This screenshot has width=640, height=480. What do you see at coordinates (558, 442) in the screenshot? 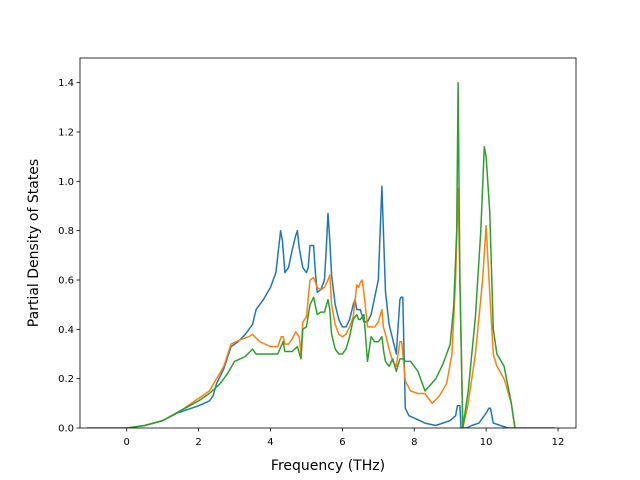
I see `x-tick-label: 12` at bounding box center [558, 442].